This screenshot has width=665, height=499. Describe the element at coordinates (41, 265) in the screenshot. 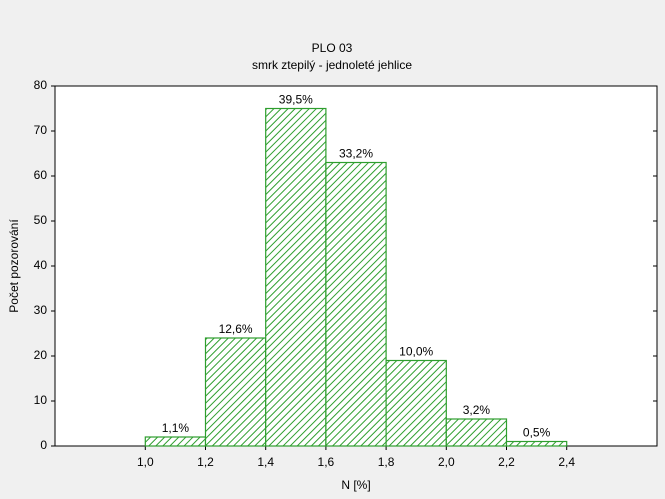

I see `y-tick-label: 40` at that location.